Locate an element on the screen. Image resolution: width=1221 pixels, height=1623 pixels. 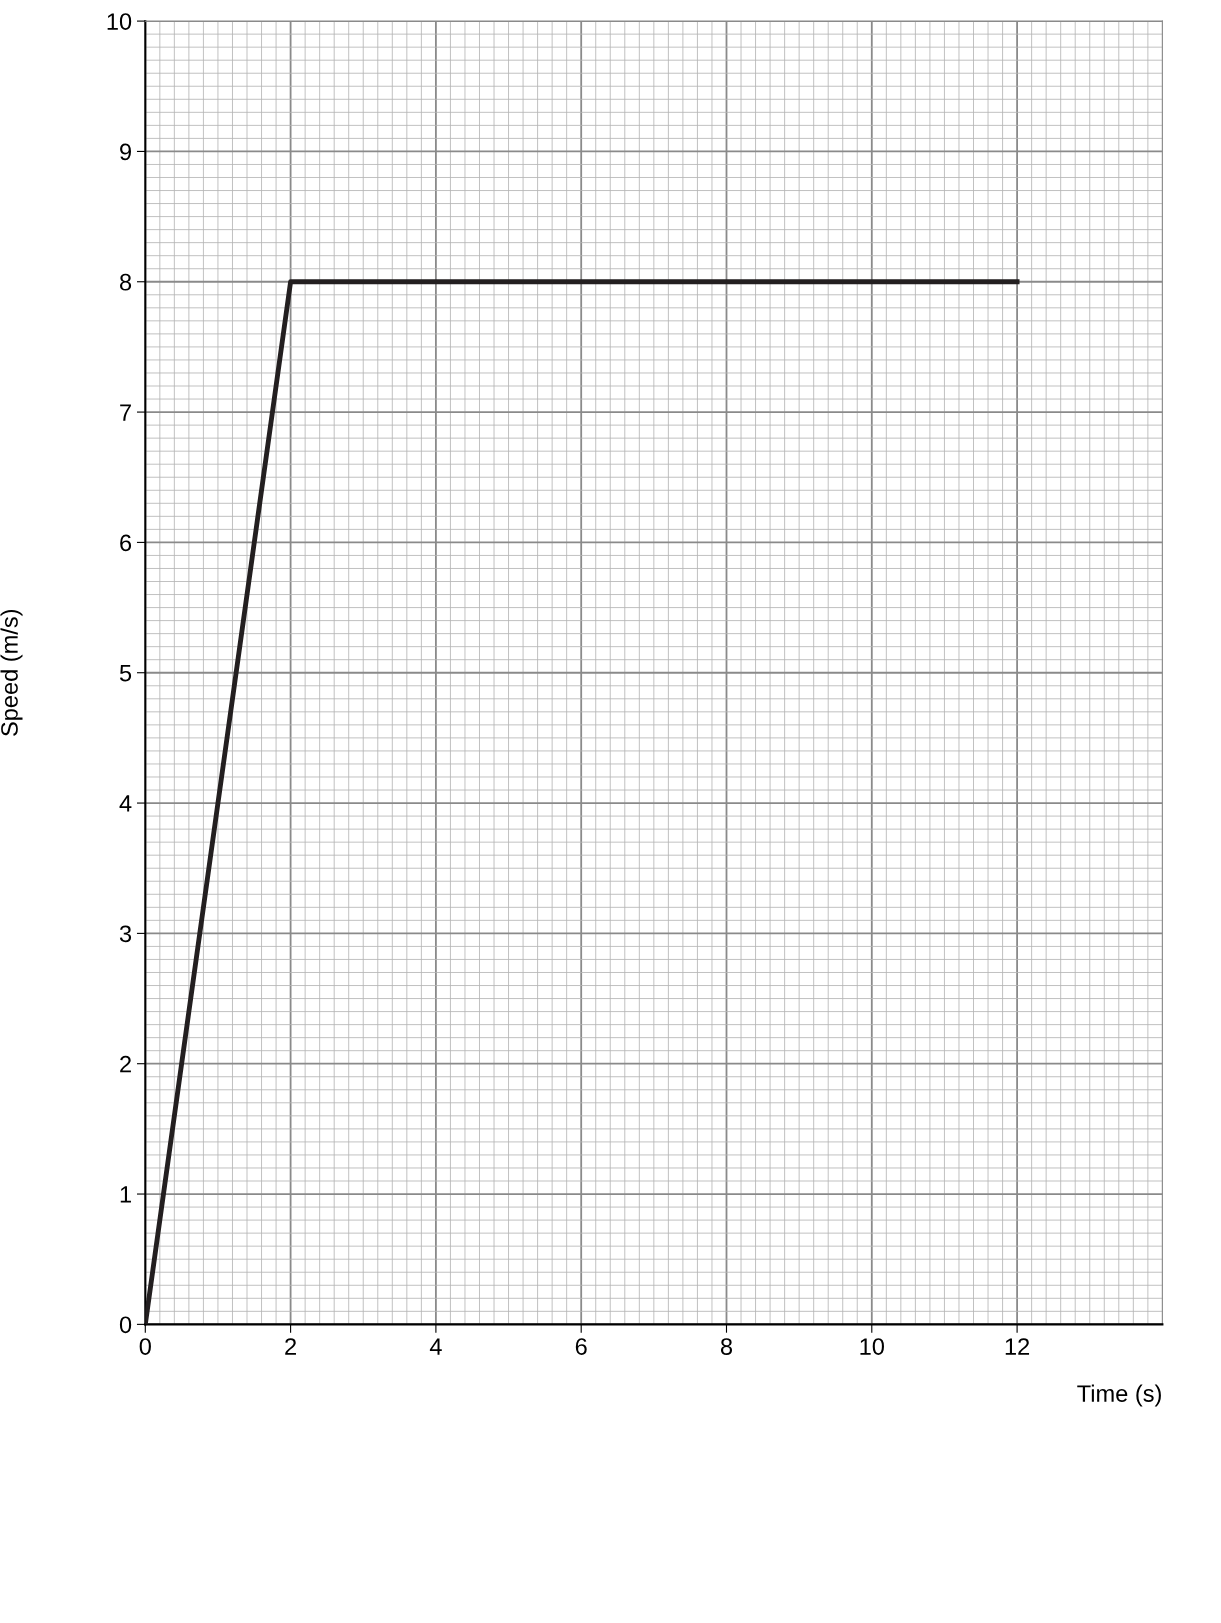
x-tick-label: 12 is located at coordinates (1017, 1346).